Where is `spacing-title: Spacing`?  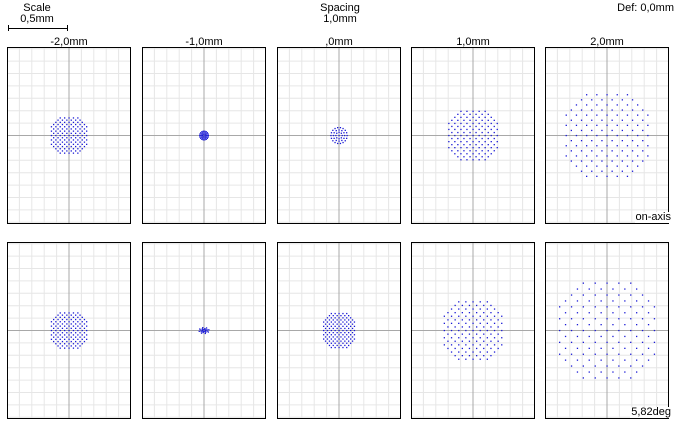
spacing-title: Spacing is located at coordinates (340, 8).